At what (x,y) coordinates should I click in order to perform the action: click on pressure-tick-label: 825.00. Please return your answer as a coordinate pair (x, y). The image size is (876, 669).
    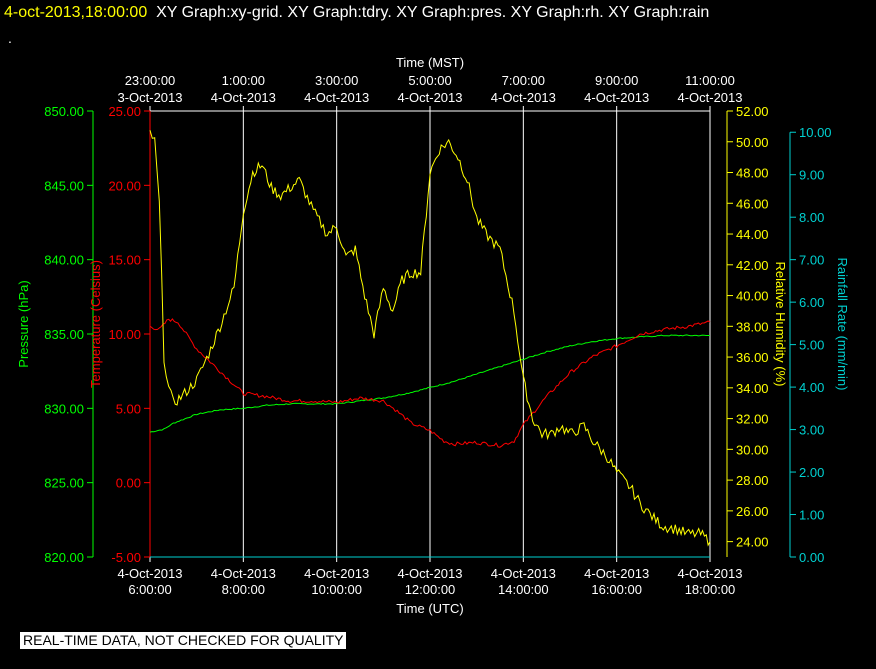
    Looking at the image, I should click on (64, 483).